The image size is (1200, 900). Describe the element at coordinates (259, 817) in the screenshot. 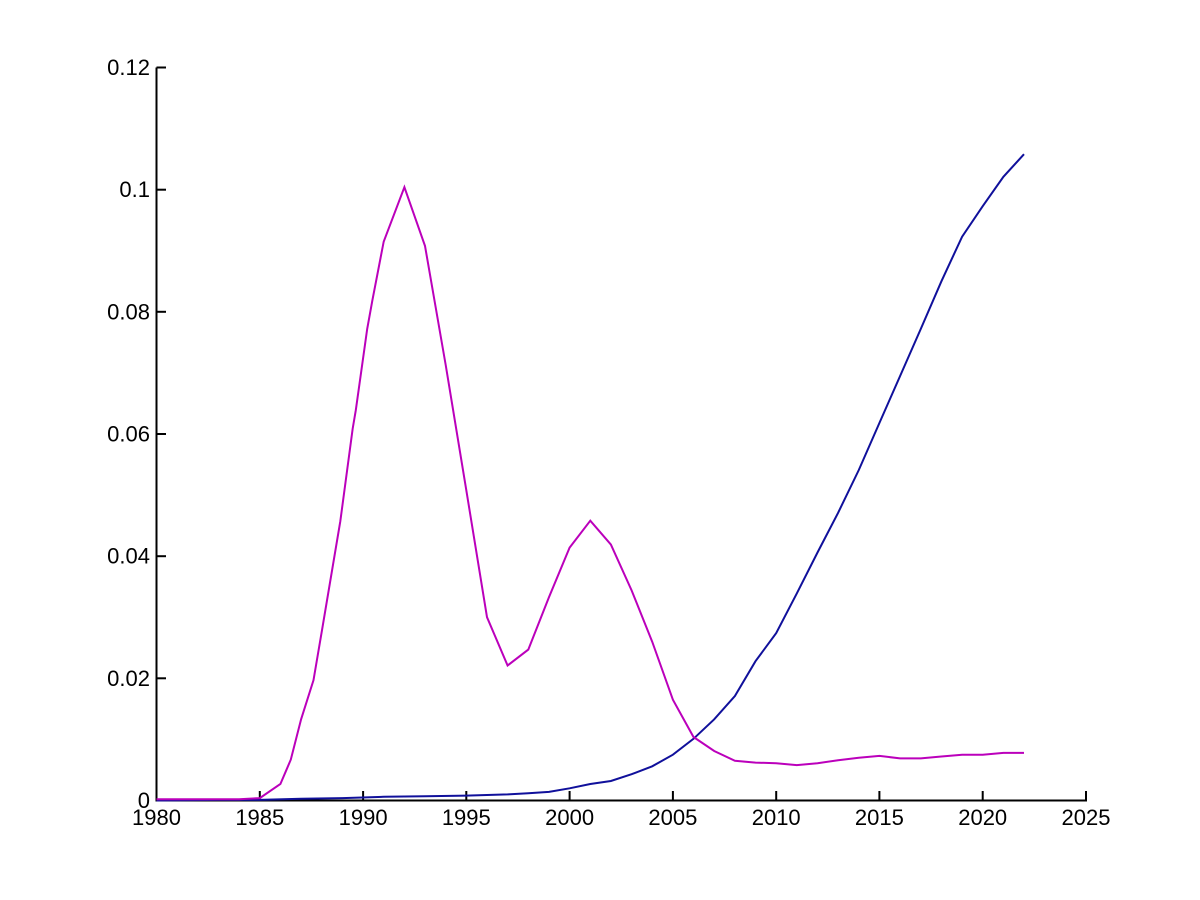

I see `svg-text: 1985` at that location.